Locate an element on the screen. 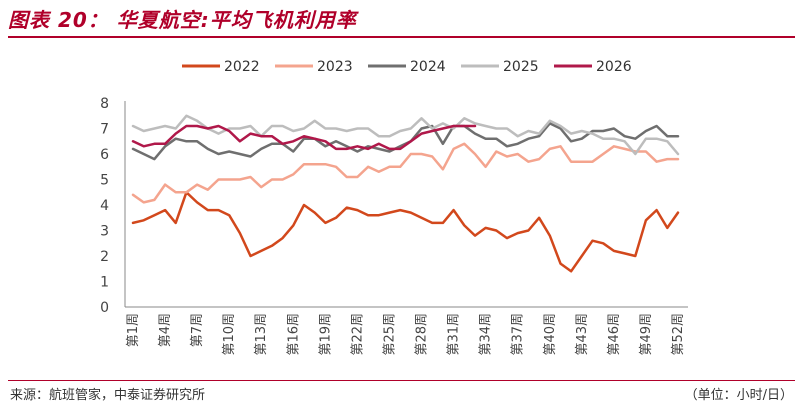 The height and width of the screenshot is (407, 803). x-tick-label: 第43周 is located at coordinates (582, 334).